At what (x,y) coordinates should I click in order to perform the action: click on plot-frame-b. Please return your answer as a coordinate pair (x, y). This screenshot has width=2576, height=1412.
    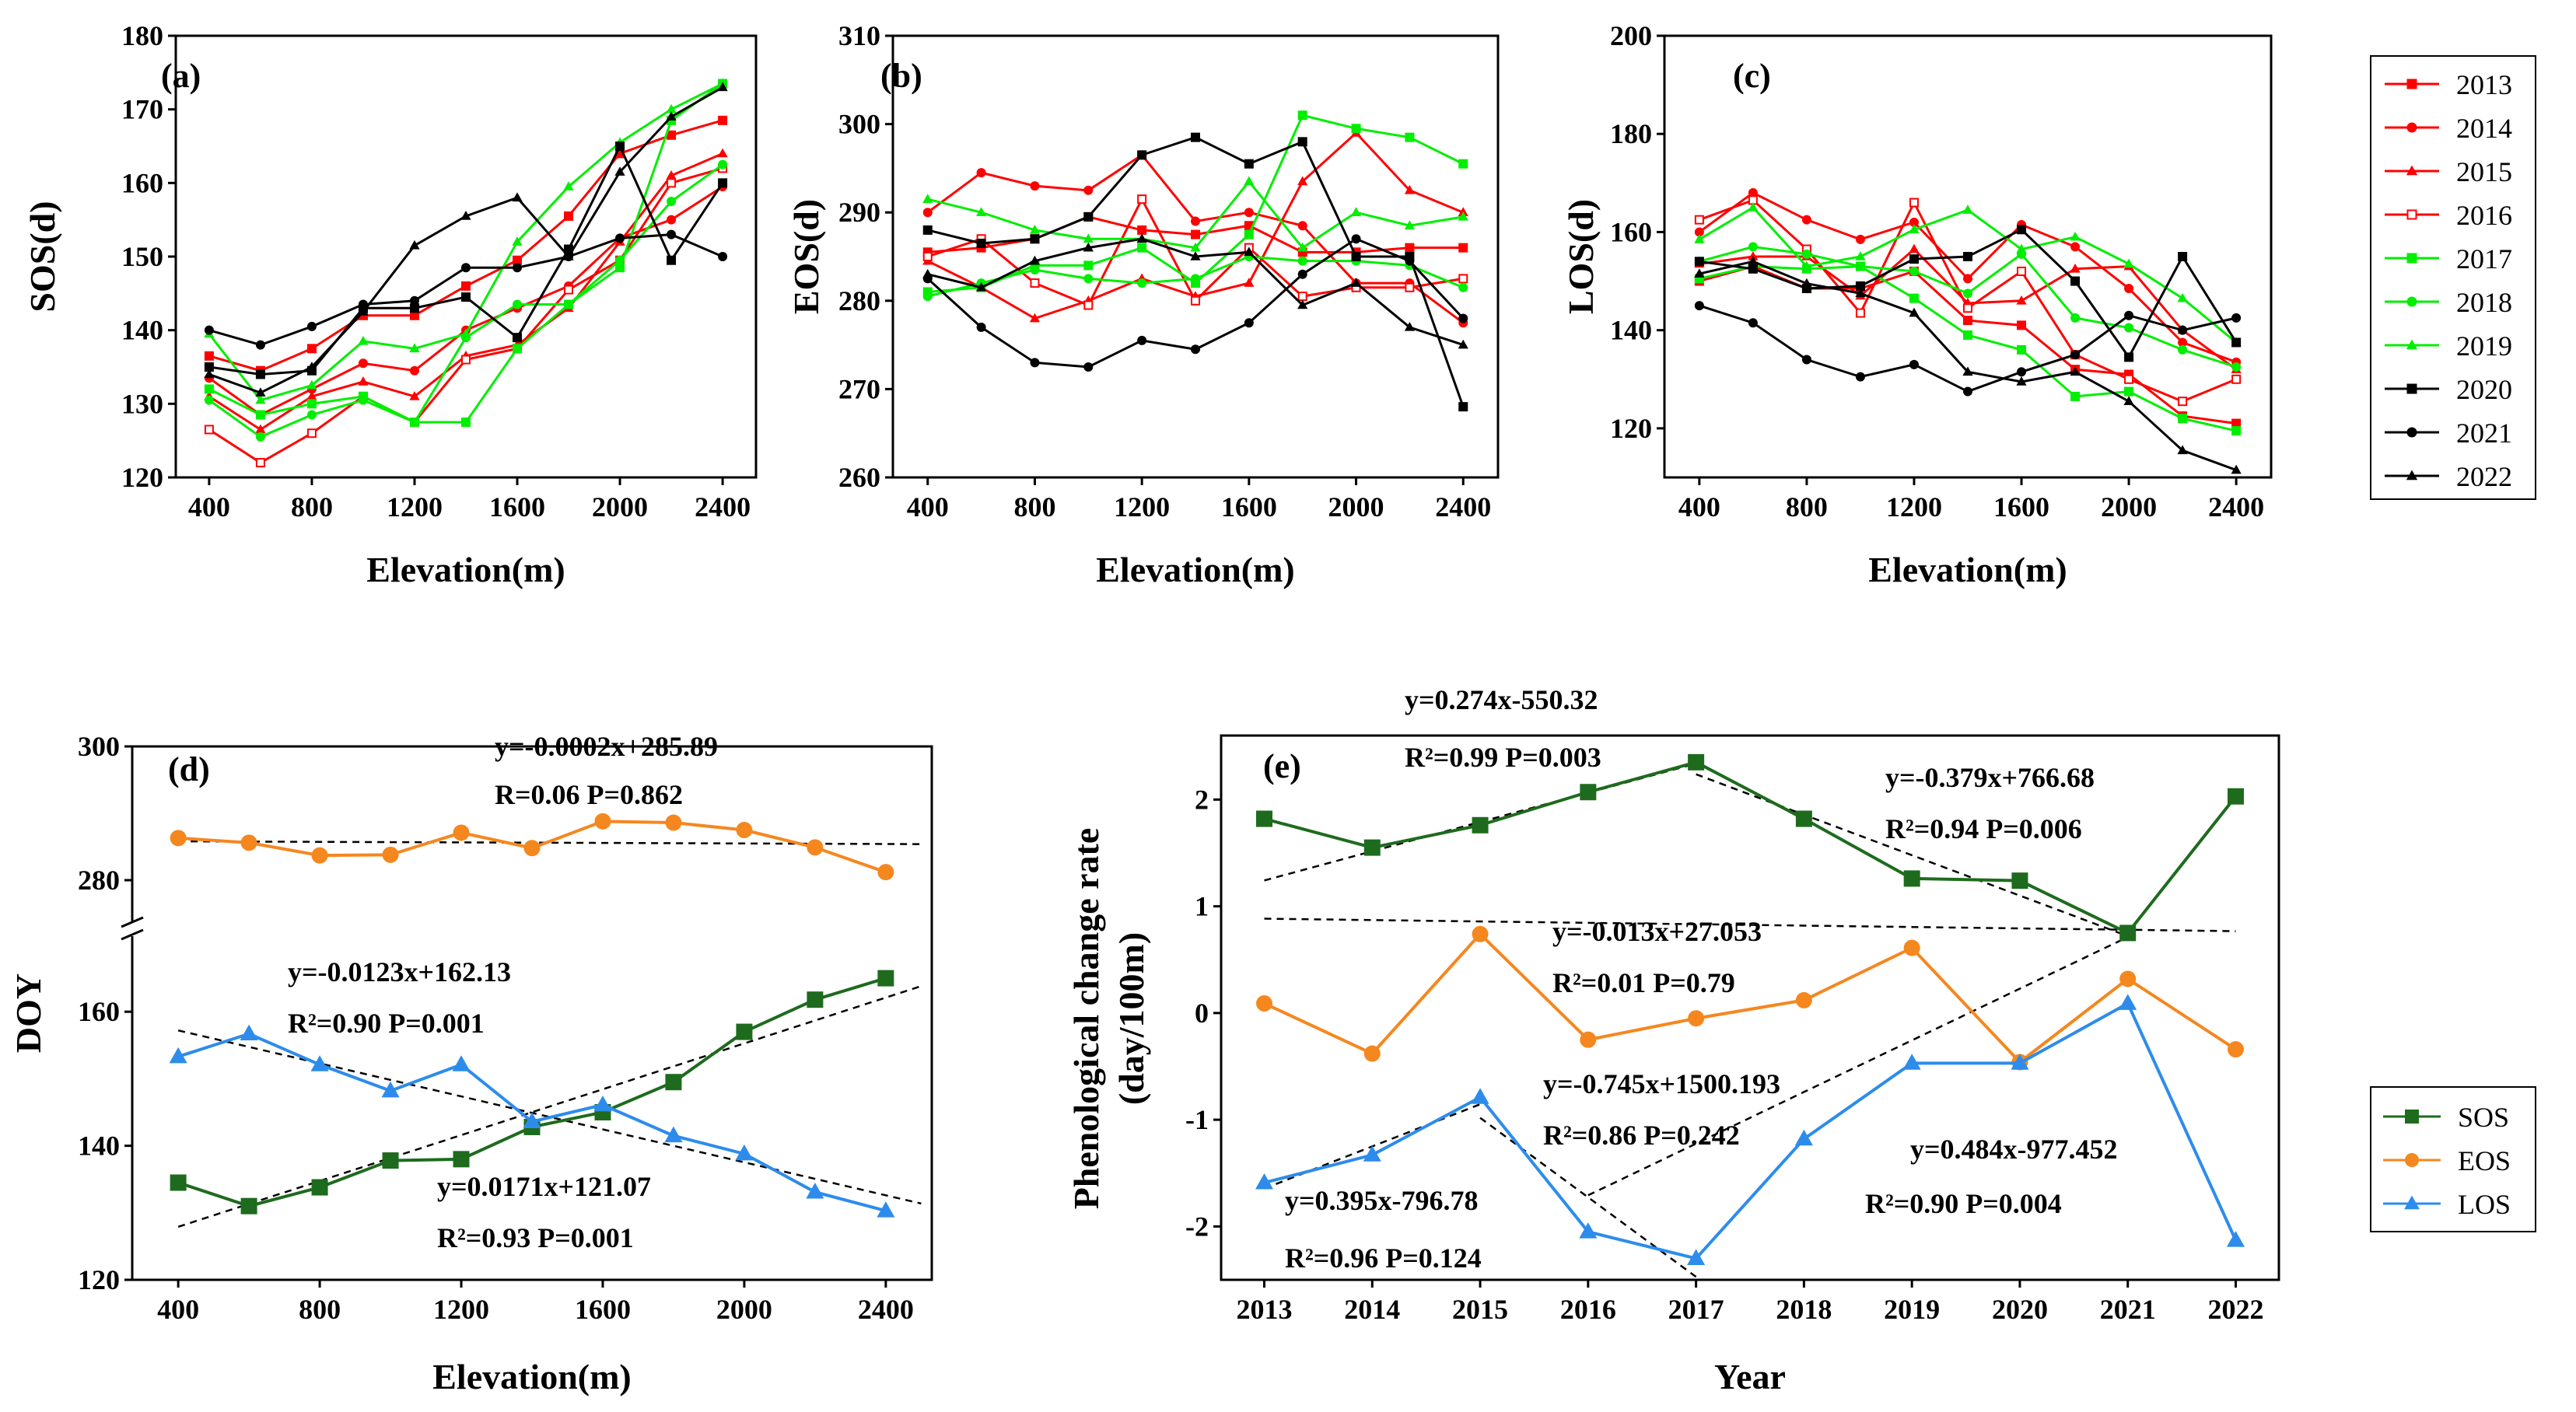
    Looking at the image, I should click on (1195, 256).